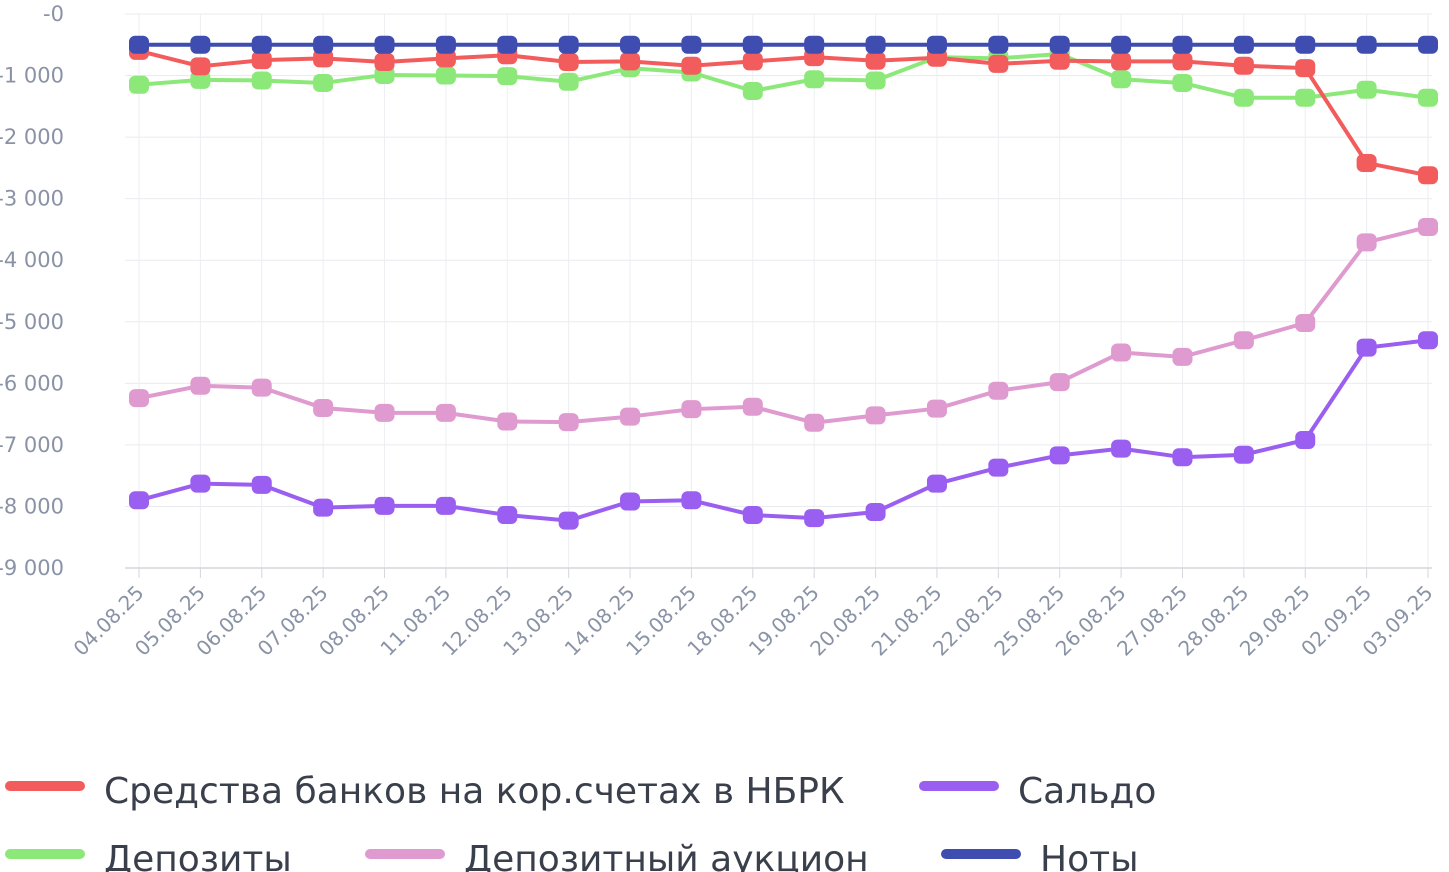 The image size is (1449, 872). Describe the element at coordinates (617, 855) in the screenshot. I see `legend-item: Депозитный аукцион` at that location.